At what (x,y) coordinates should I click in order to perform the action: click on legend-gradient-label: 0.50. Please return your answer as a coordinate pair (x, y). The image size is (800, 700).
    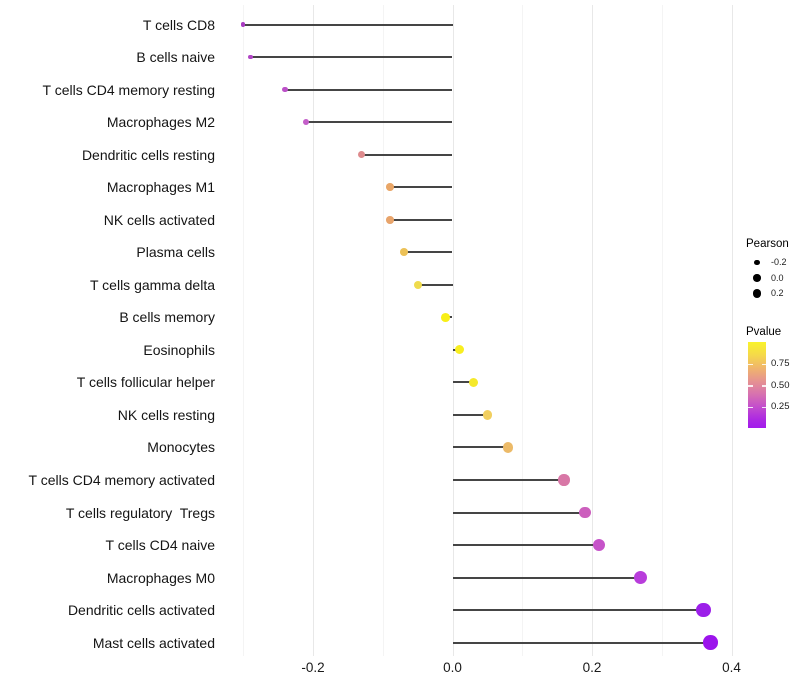
    Looking at the image, I should click on (780, 385).